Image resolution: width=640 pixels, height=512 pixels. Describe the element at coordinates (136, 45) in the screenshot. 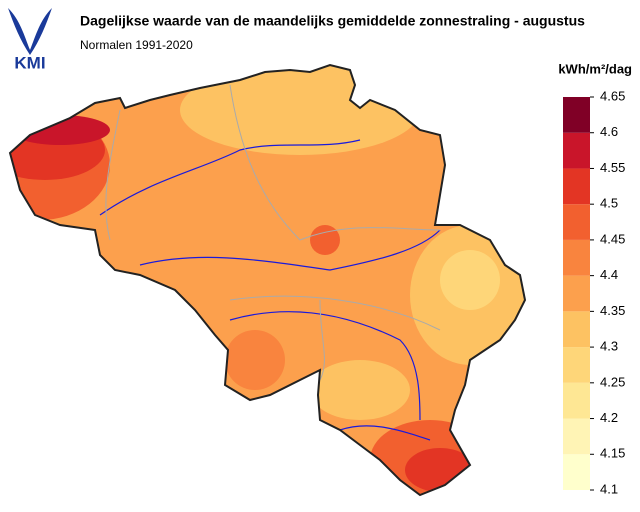

I see `subtitle: Normalen 1991-2020` at that location.